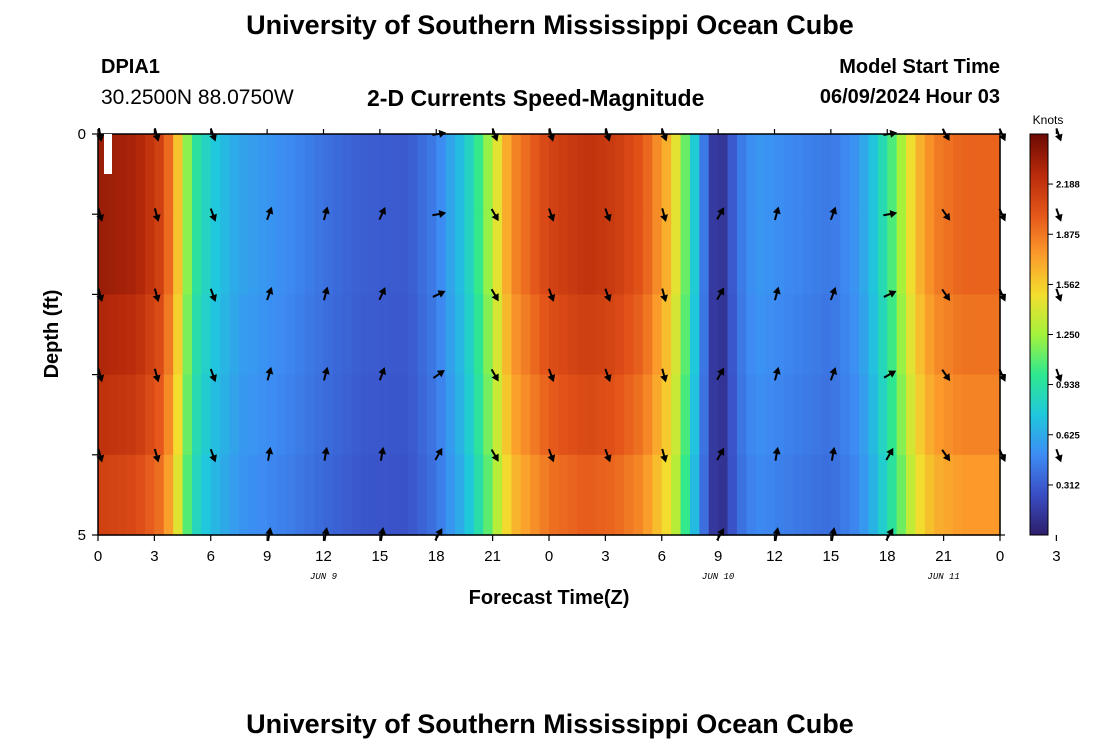 Image resolution: width=1100 pixels, height=750 pixels. Describe the element at coordinates (1068, 485) in the screenshot. I see `colorbar-tick-label: 0.312` at that location.